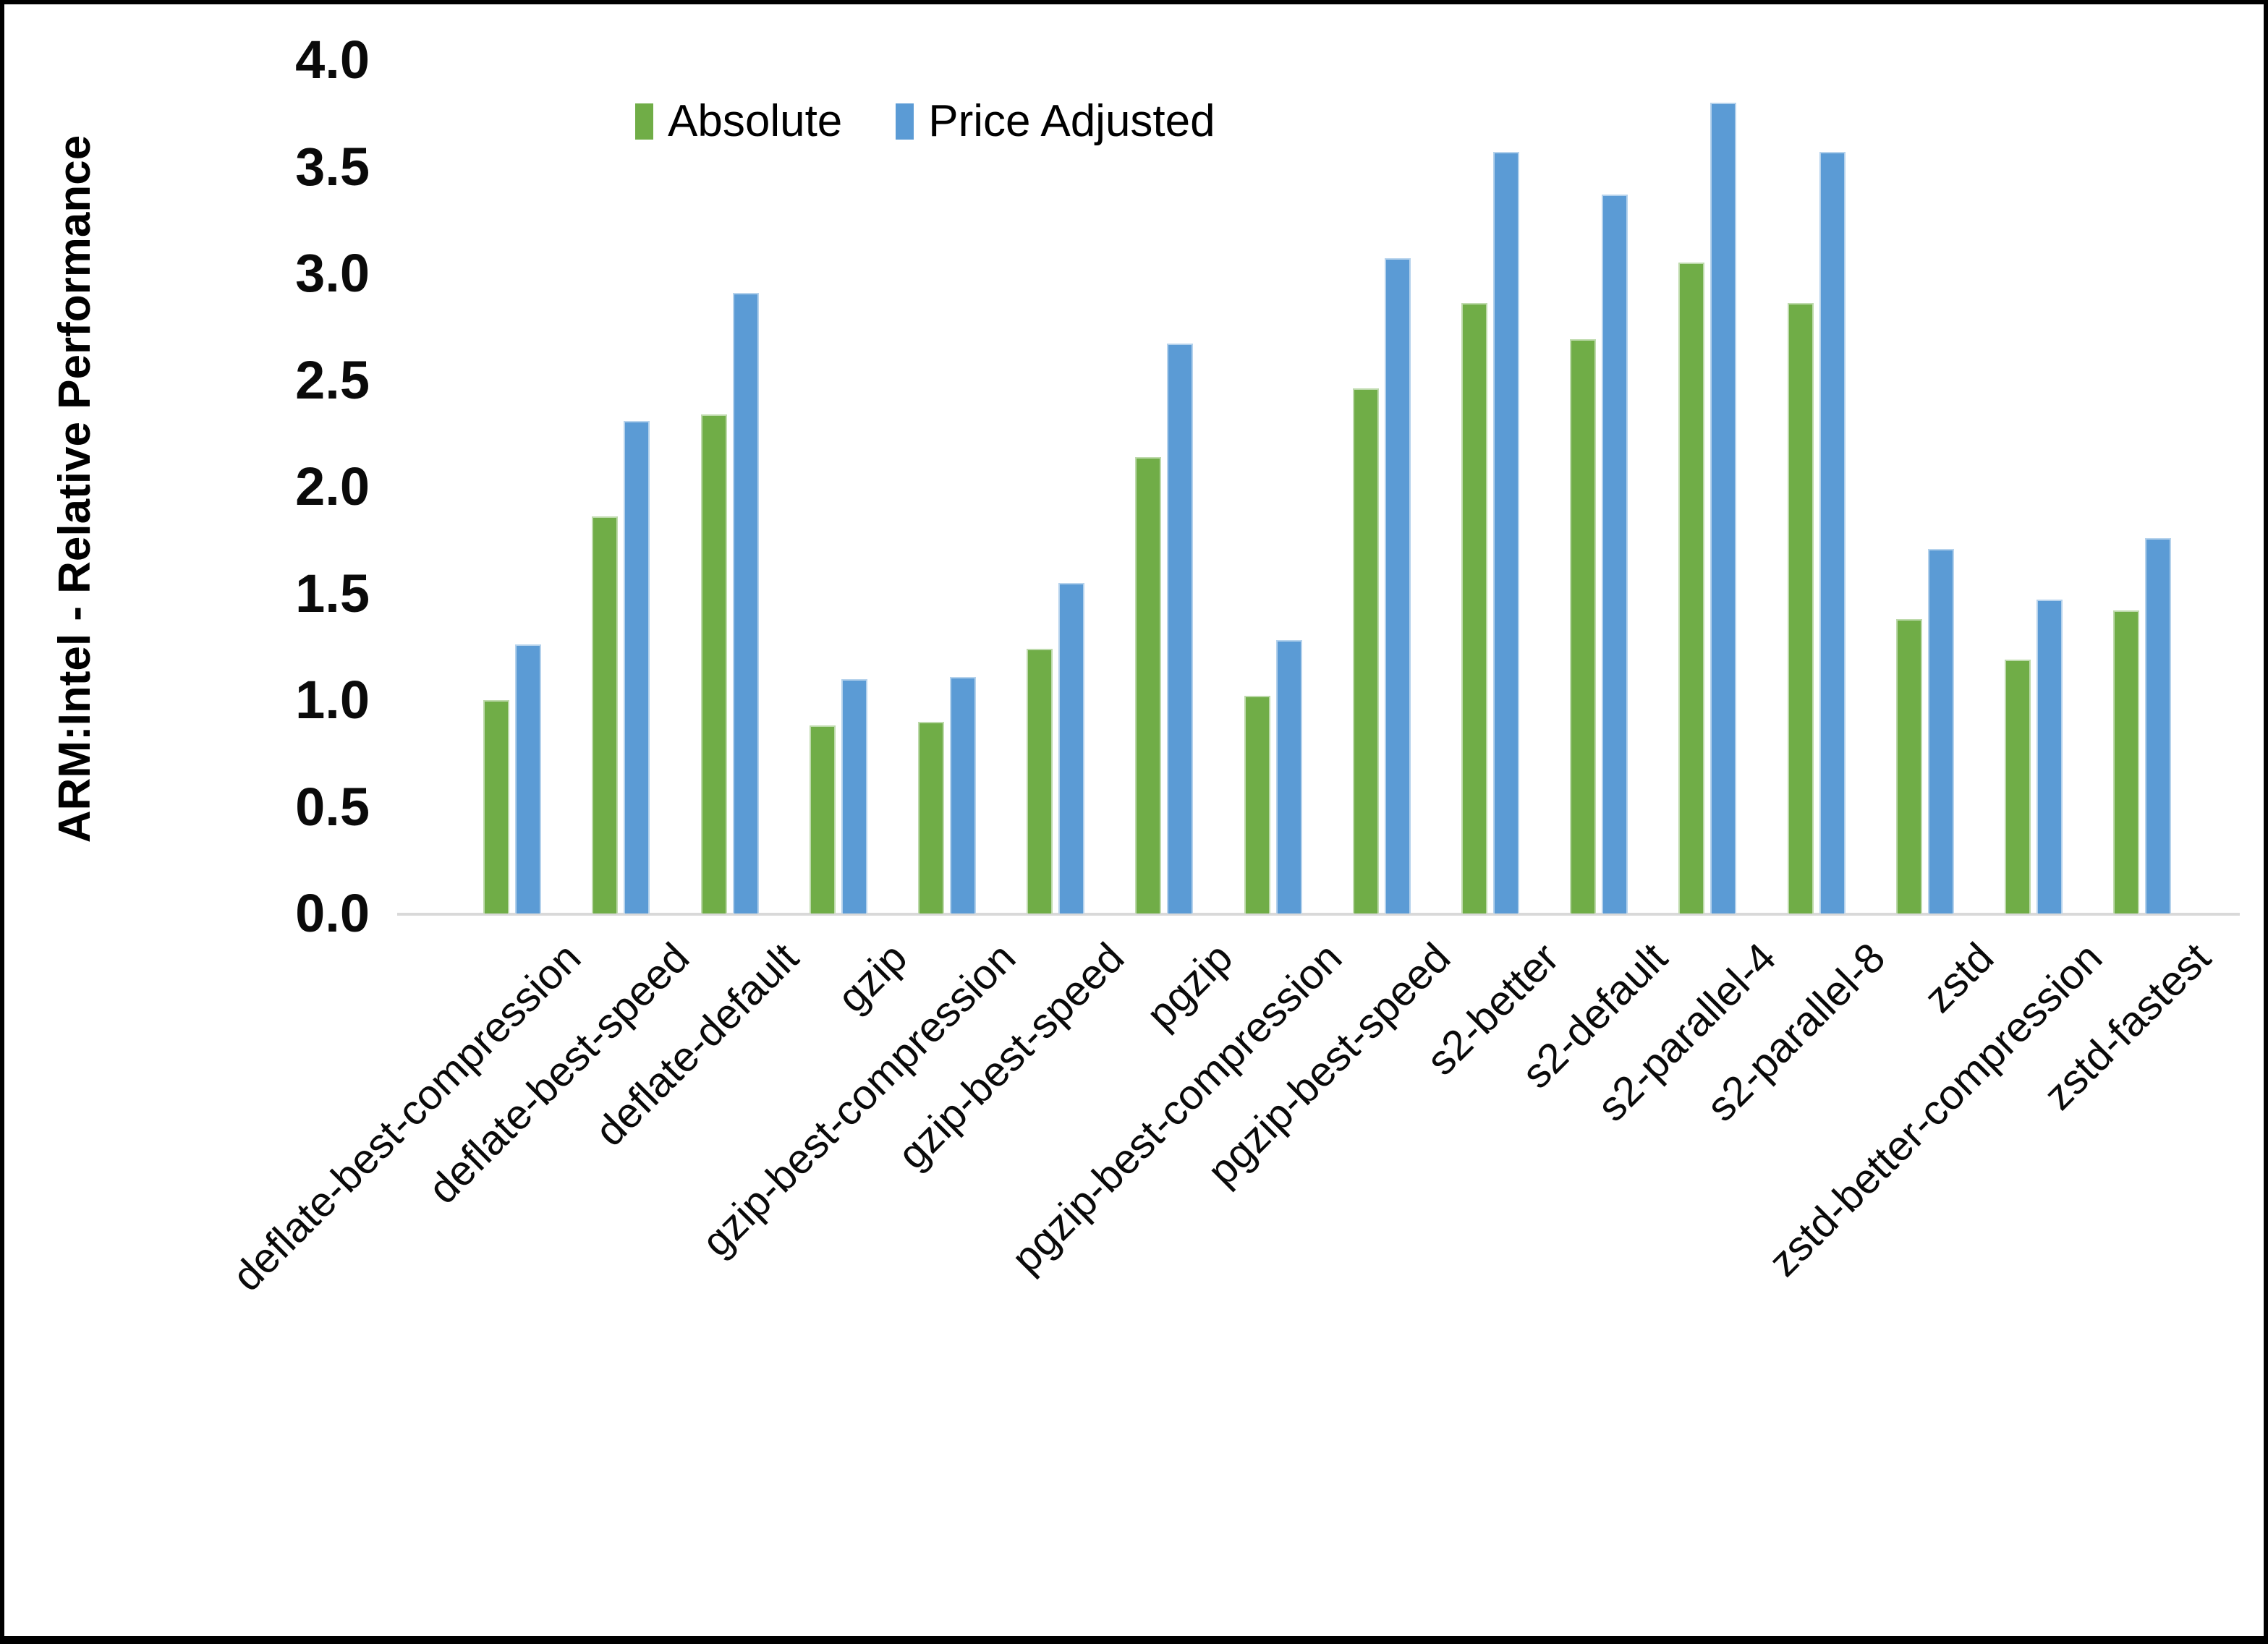 The image size is (2268, 1644). I want to click on bar-price-adjusted-zstd-better-compression, so click(2049, 756).